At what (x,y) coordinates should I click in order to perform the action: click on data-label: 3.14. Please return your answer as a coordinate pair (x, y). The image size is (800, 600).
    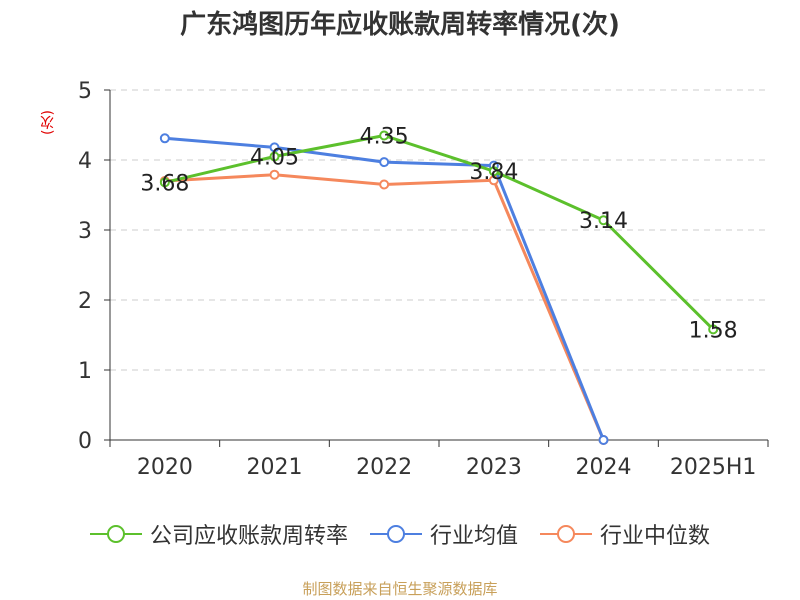
    Looking at the image, I should click on (603, 221).